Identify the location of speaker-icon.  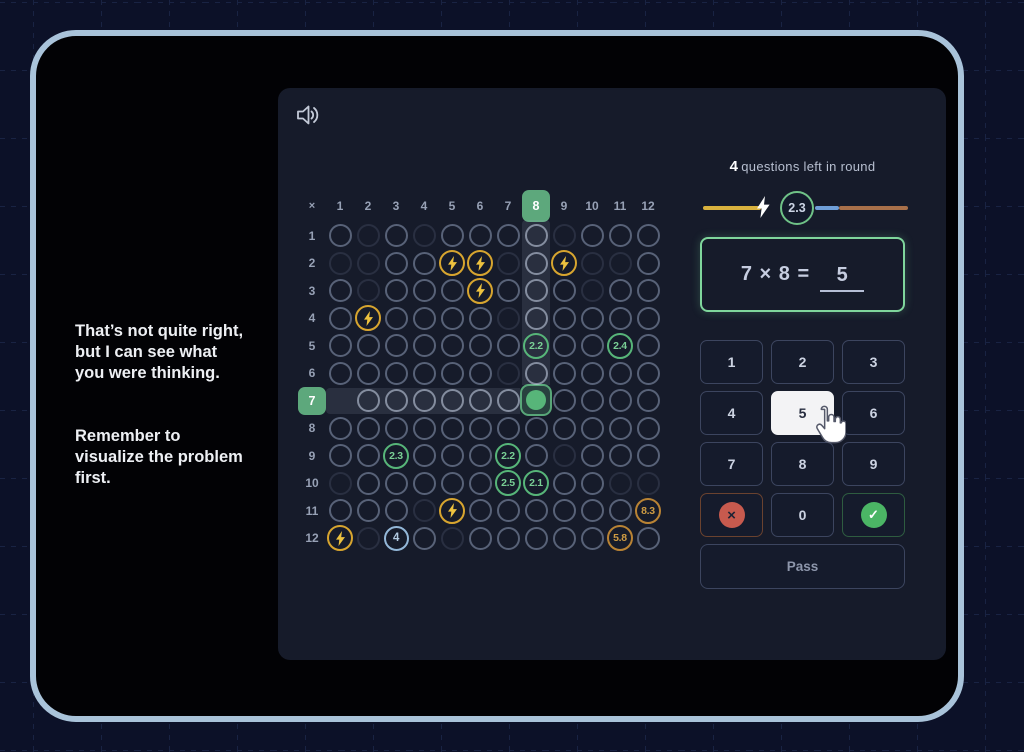
(308, 115).